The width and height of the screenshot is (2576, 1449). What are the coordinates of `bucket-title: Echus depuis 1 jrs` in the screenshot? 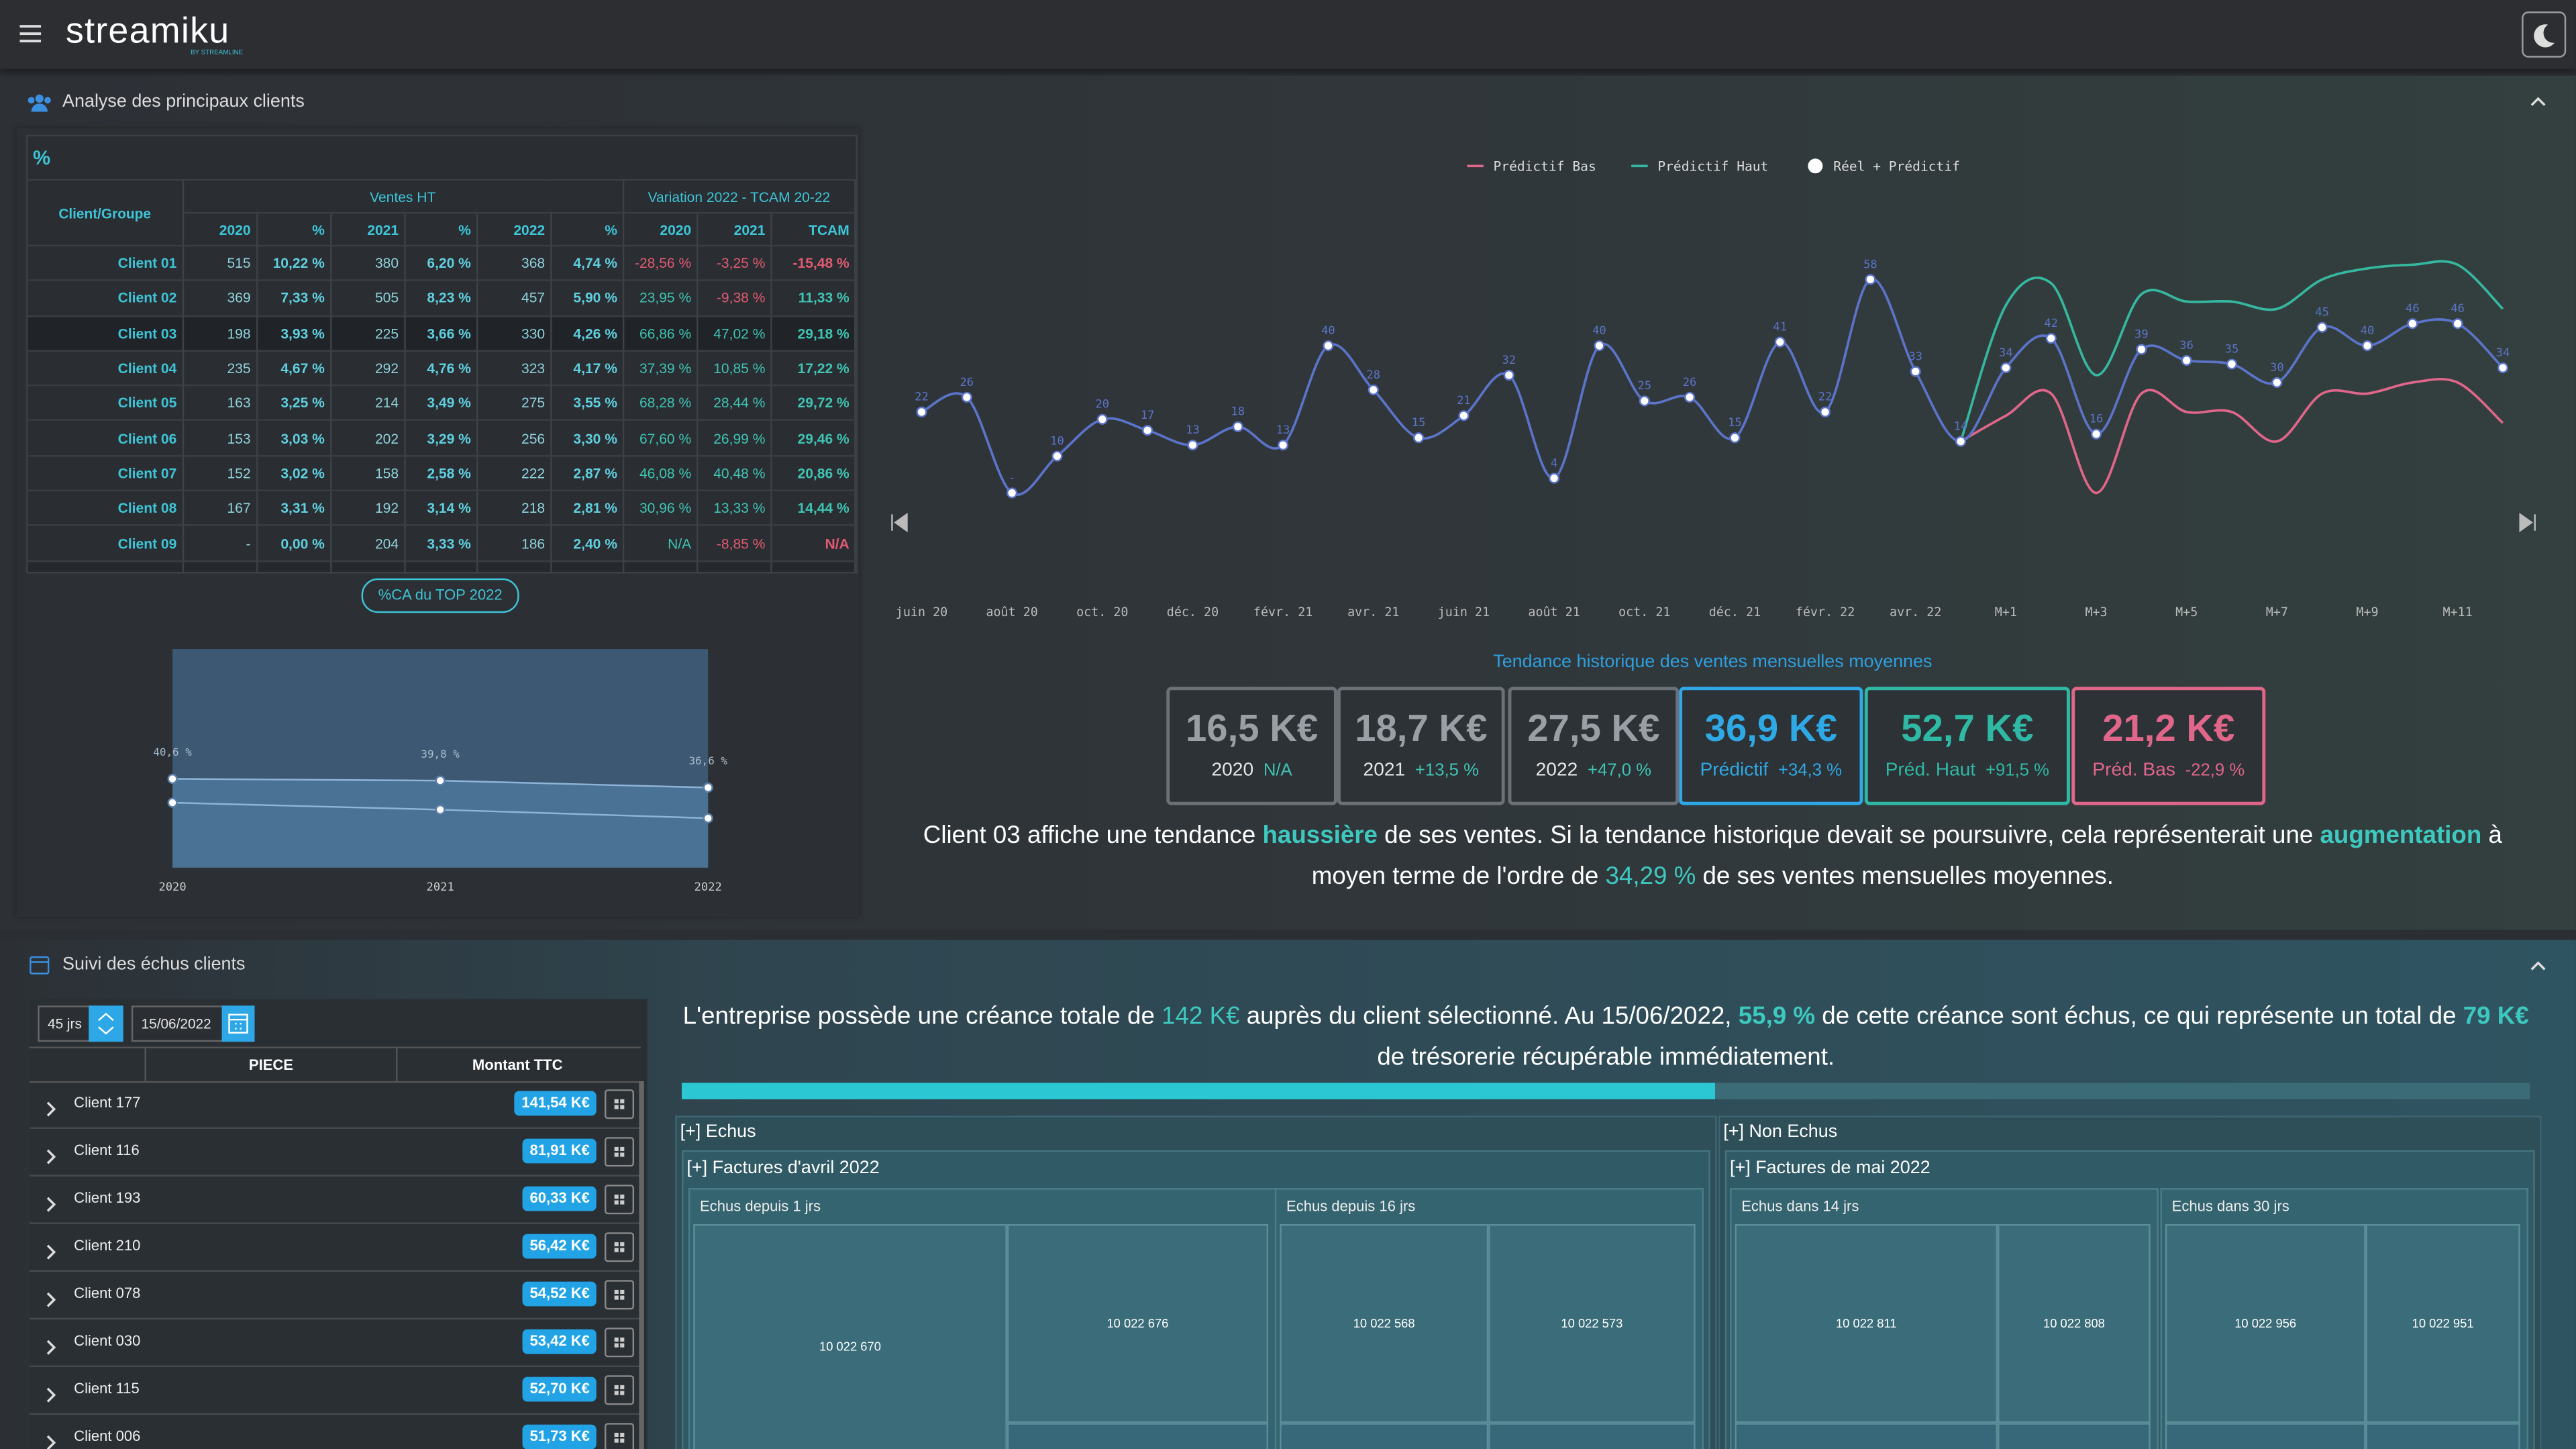 It's located at (760, 1206).